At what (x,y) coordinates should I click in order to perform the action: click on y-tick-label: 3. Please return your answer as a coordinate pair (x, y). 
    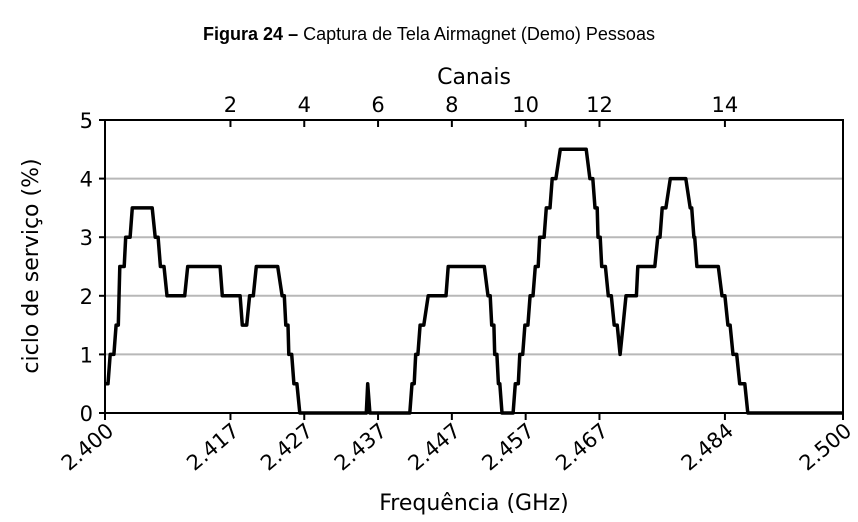
    Looking at the image, I should click on (86, 238).